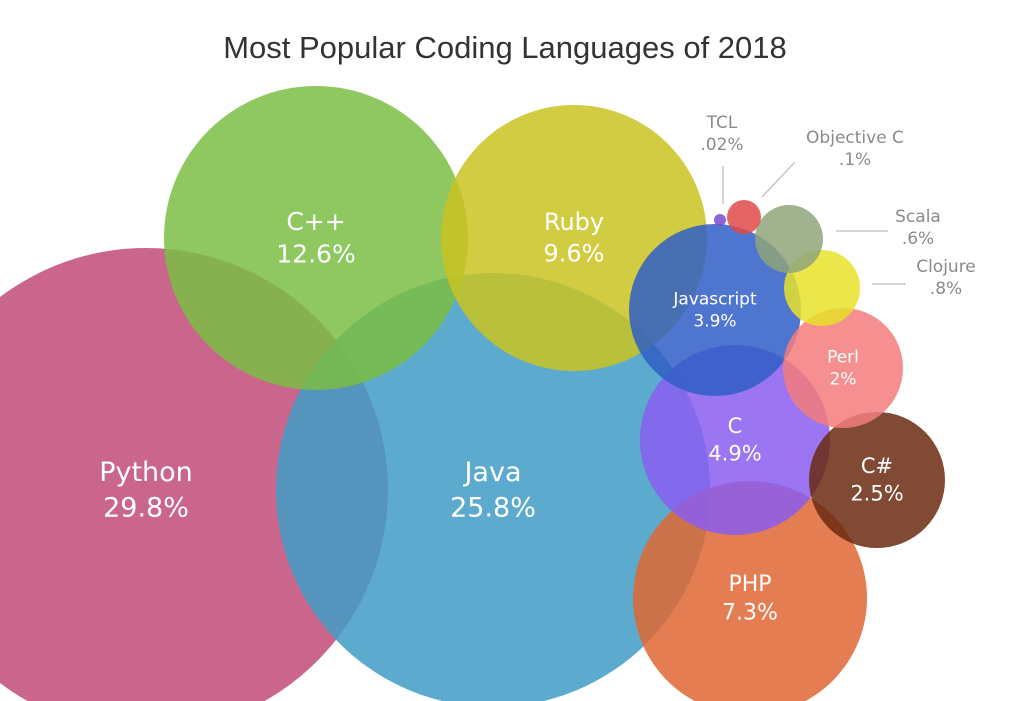  Describe the element at coordinates (574, 222) in the screenshot. I see `bubble-name-ruby: Ruby` at that location.